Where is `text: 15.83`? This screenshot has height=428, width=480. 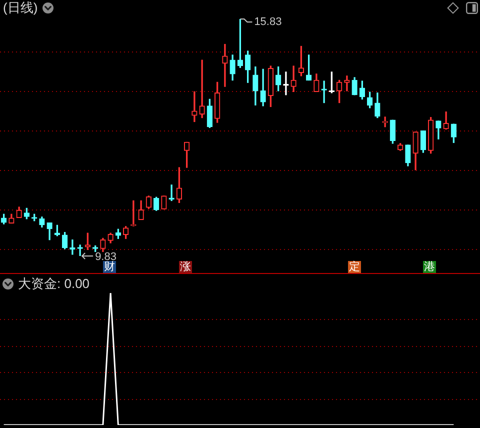
text: 15.83 is located at coordinates (268, 22).